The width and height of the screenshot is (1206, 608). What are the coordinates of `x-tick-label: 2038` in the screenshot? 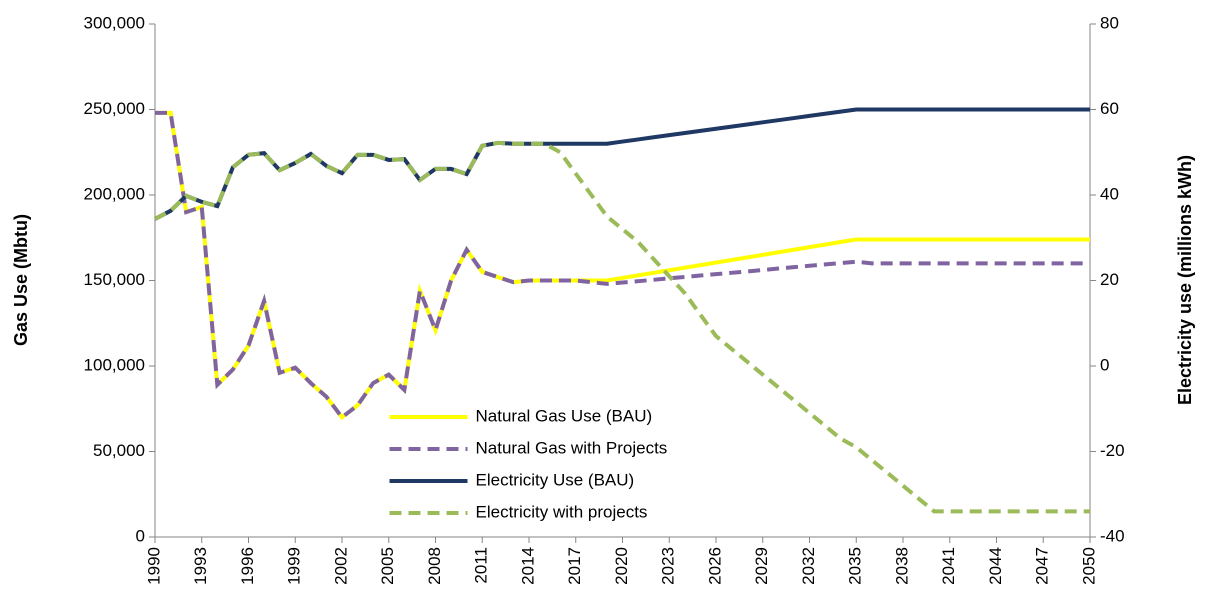 It's located at (901, 566).